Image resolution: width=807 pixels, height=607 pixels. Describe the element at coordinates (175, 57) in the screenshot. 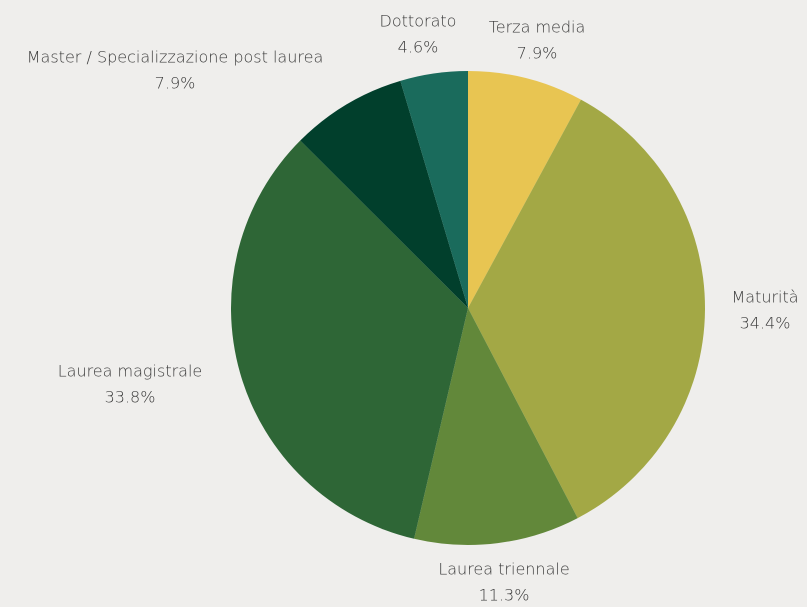

I see `slice-label: Master / Specializzazione post laurea` at that location.